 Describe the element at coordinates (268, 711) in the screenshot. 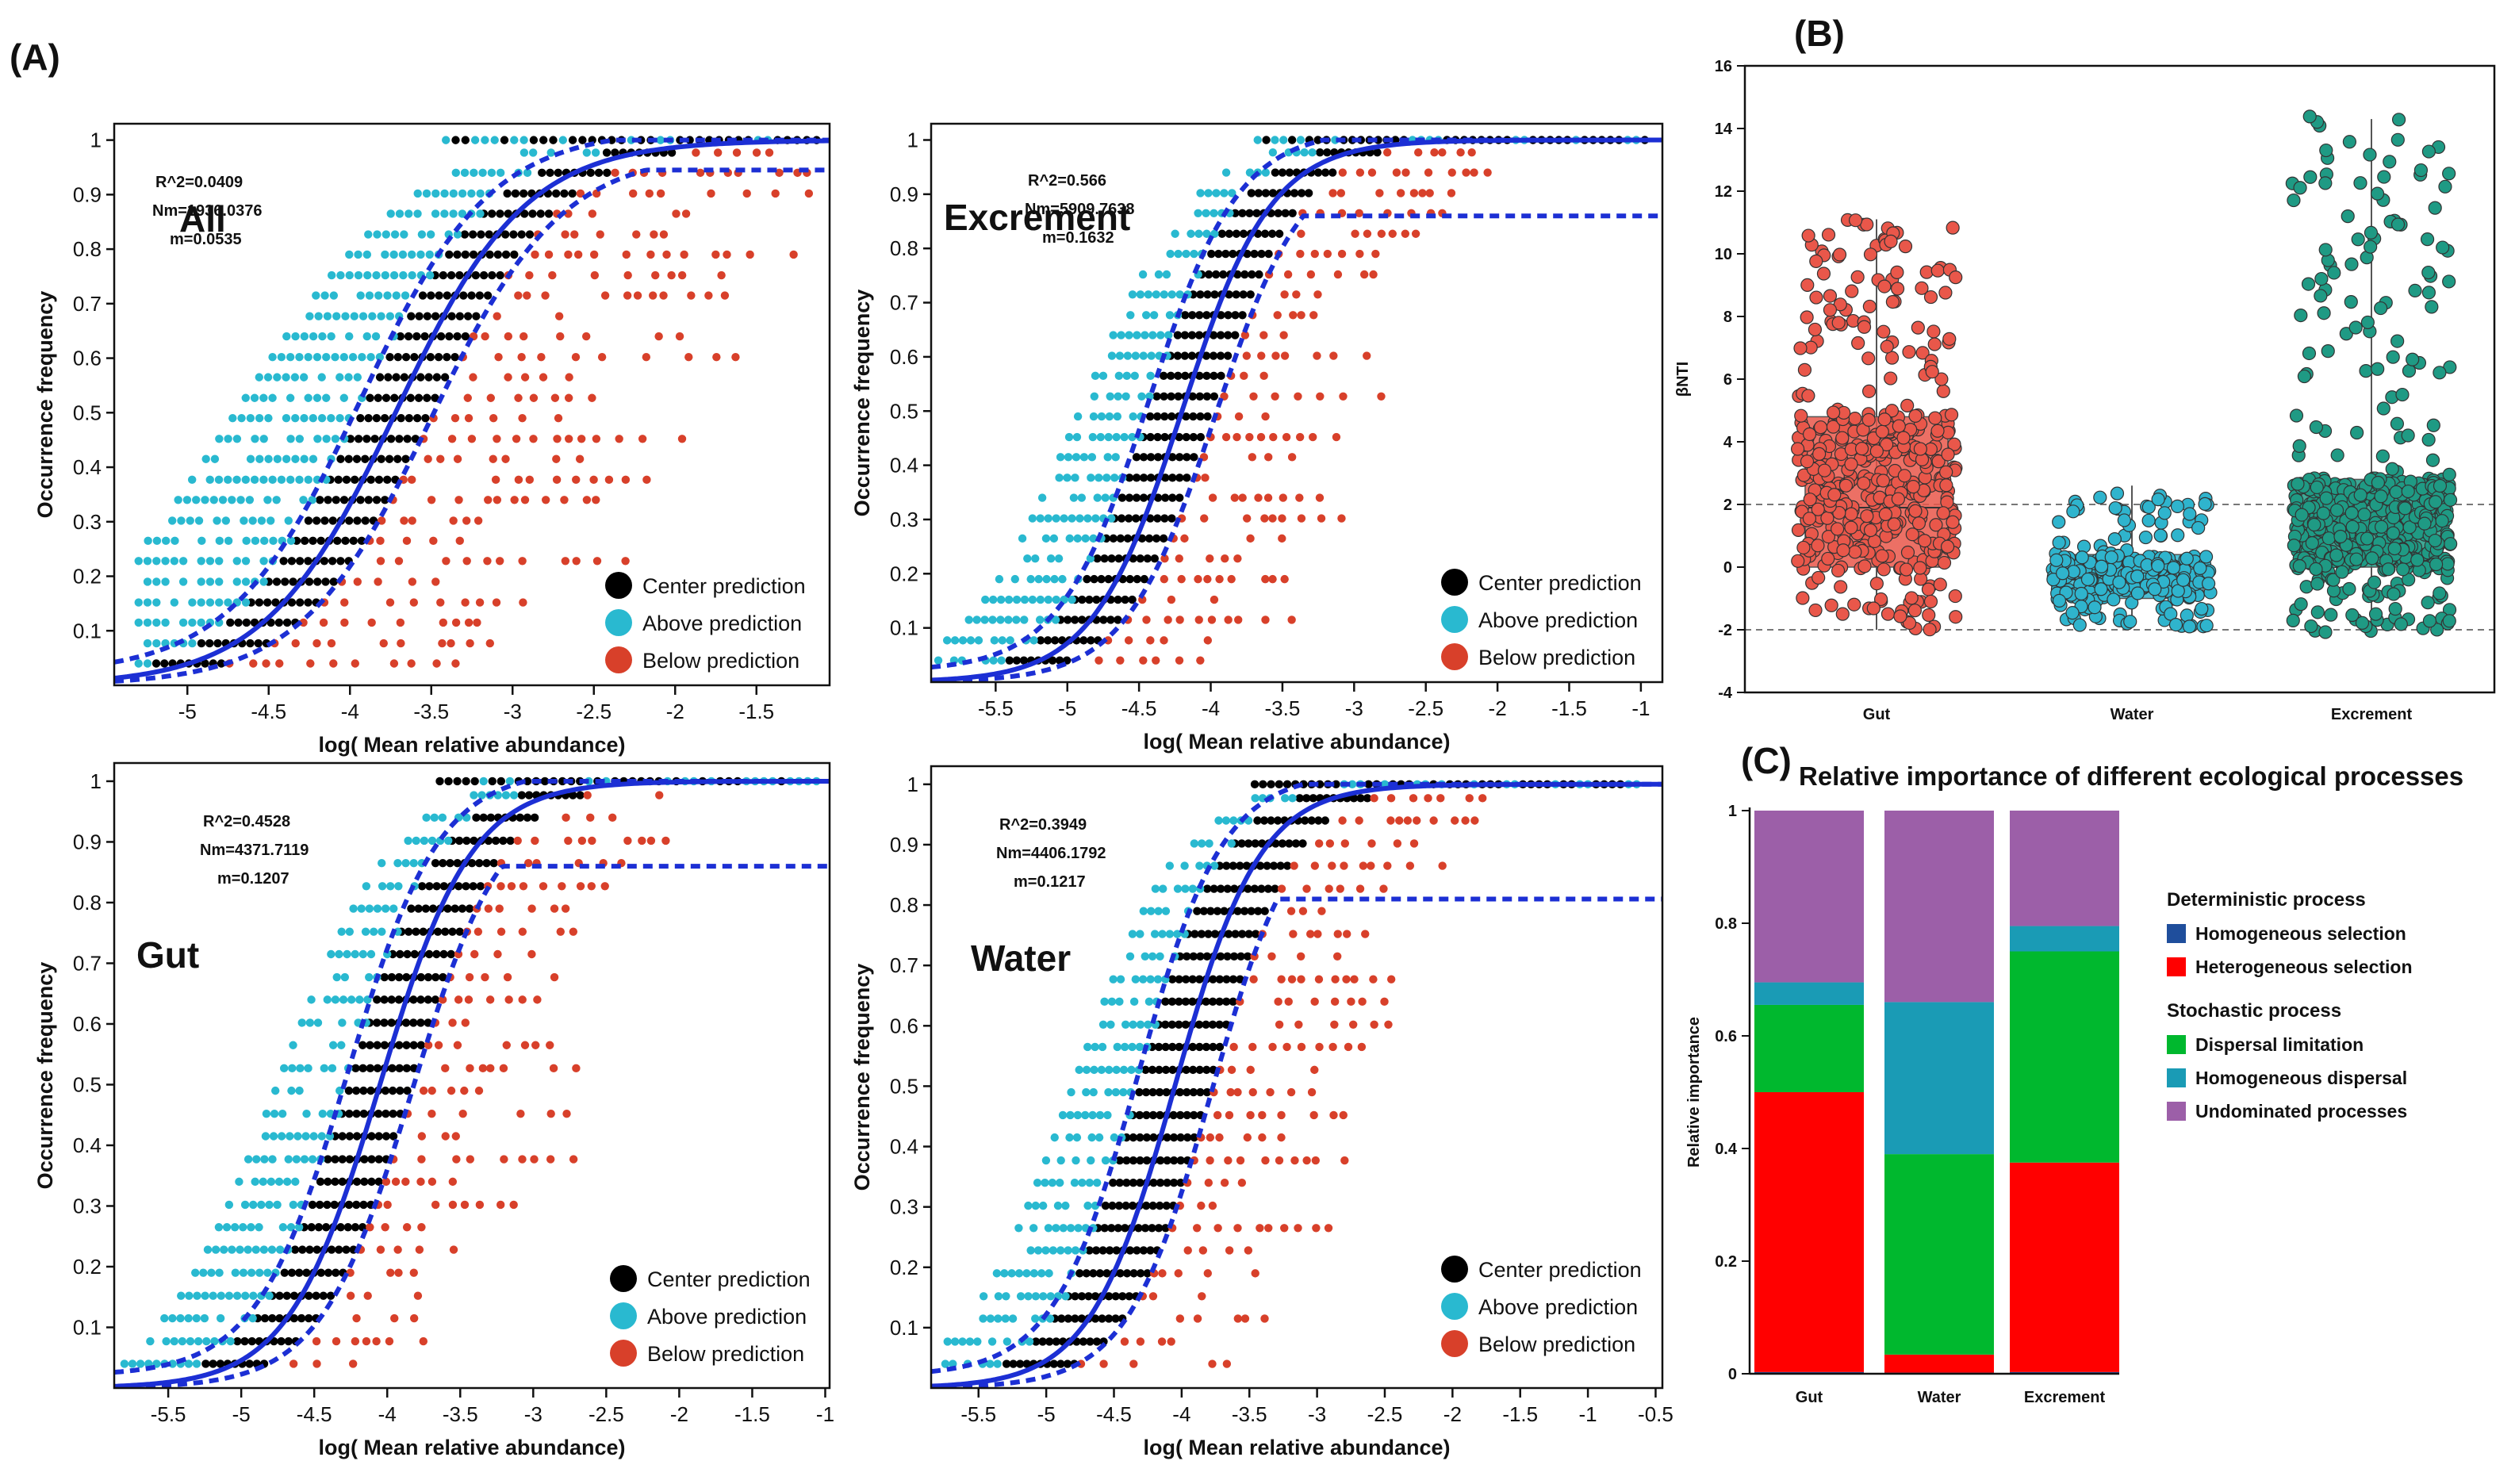

I see `x-tick-label: -4.5` at that location.